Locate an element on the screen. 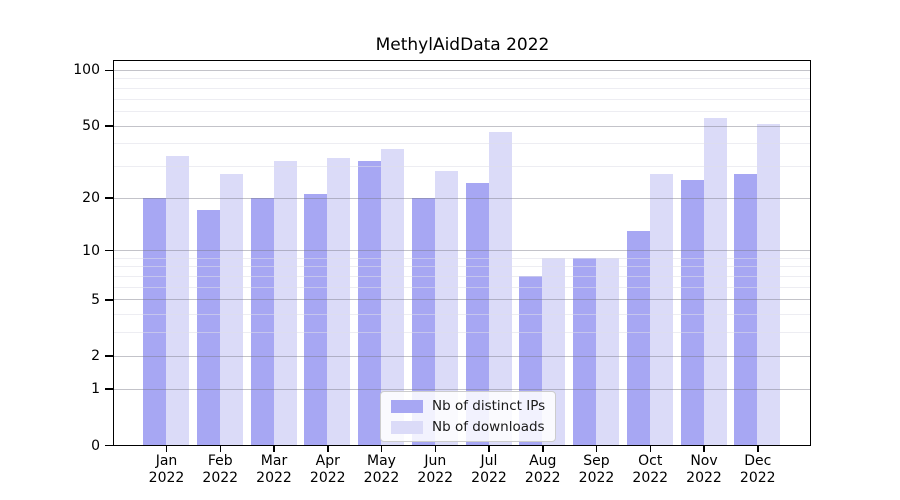 Image resolution: width=900 pixels, height=500 pixels. bar-downloads-feb is located at coordinates (231, 309).